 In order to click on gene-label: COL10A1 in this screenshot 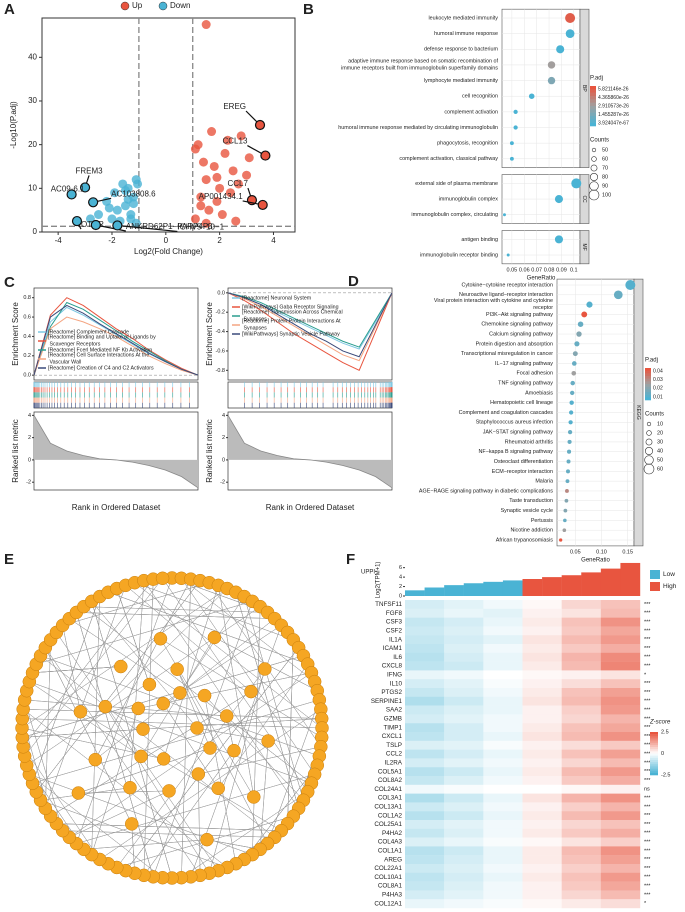, I will do `click(388, 877)`.